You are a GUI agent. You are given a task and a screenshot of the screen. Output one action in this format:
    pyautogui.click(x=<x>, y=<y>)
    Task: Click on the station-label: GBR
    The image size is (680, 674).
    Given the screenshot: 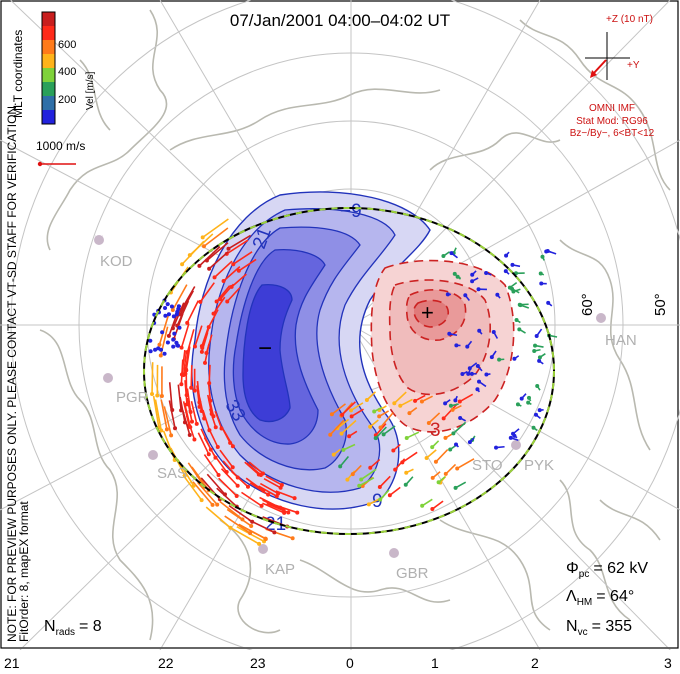 What is the action you would take?
    pyautogui.click(x=412, y=573)
    